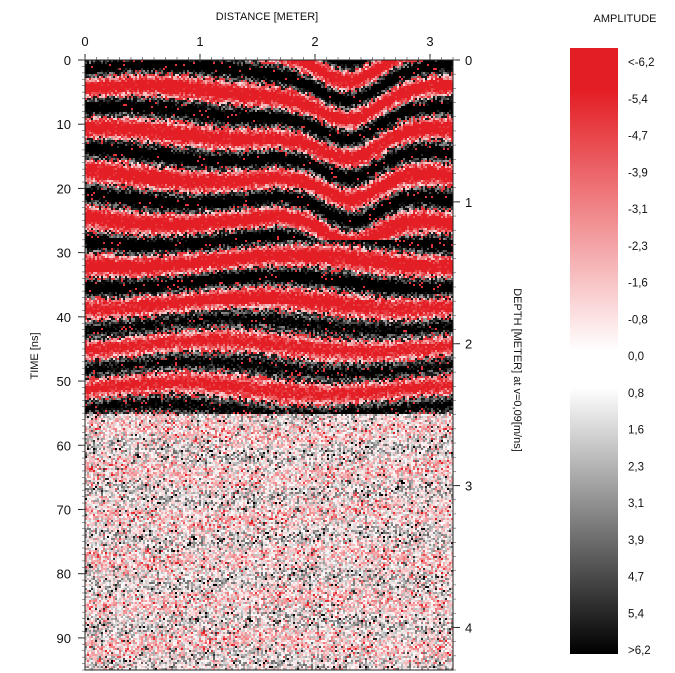  I want to click on x-tick-label: 2, so click(314, 41).